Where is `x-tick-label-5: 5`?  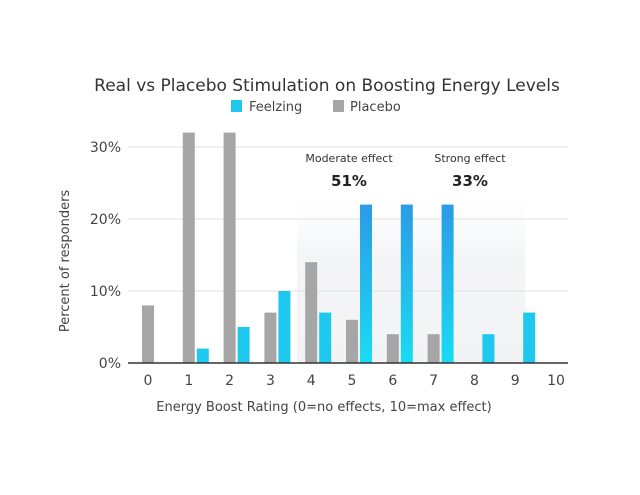
x-tick-label-5: 5 is located at coordinates (352, 381).